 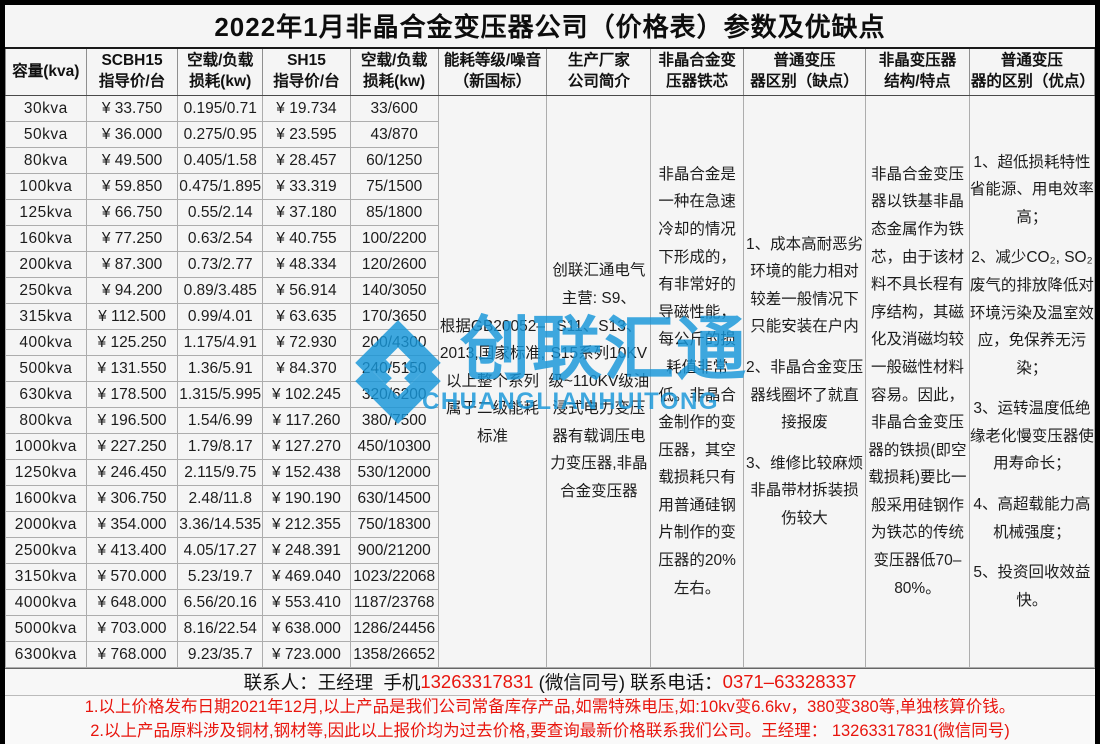 I want to click on sh15-price-cell: ¥ 190.190, so click(x=306, y=498).